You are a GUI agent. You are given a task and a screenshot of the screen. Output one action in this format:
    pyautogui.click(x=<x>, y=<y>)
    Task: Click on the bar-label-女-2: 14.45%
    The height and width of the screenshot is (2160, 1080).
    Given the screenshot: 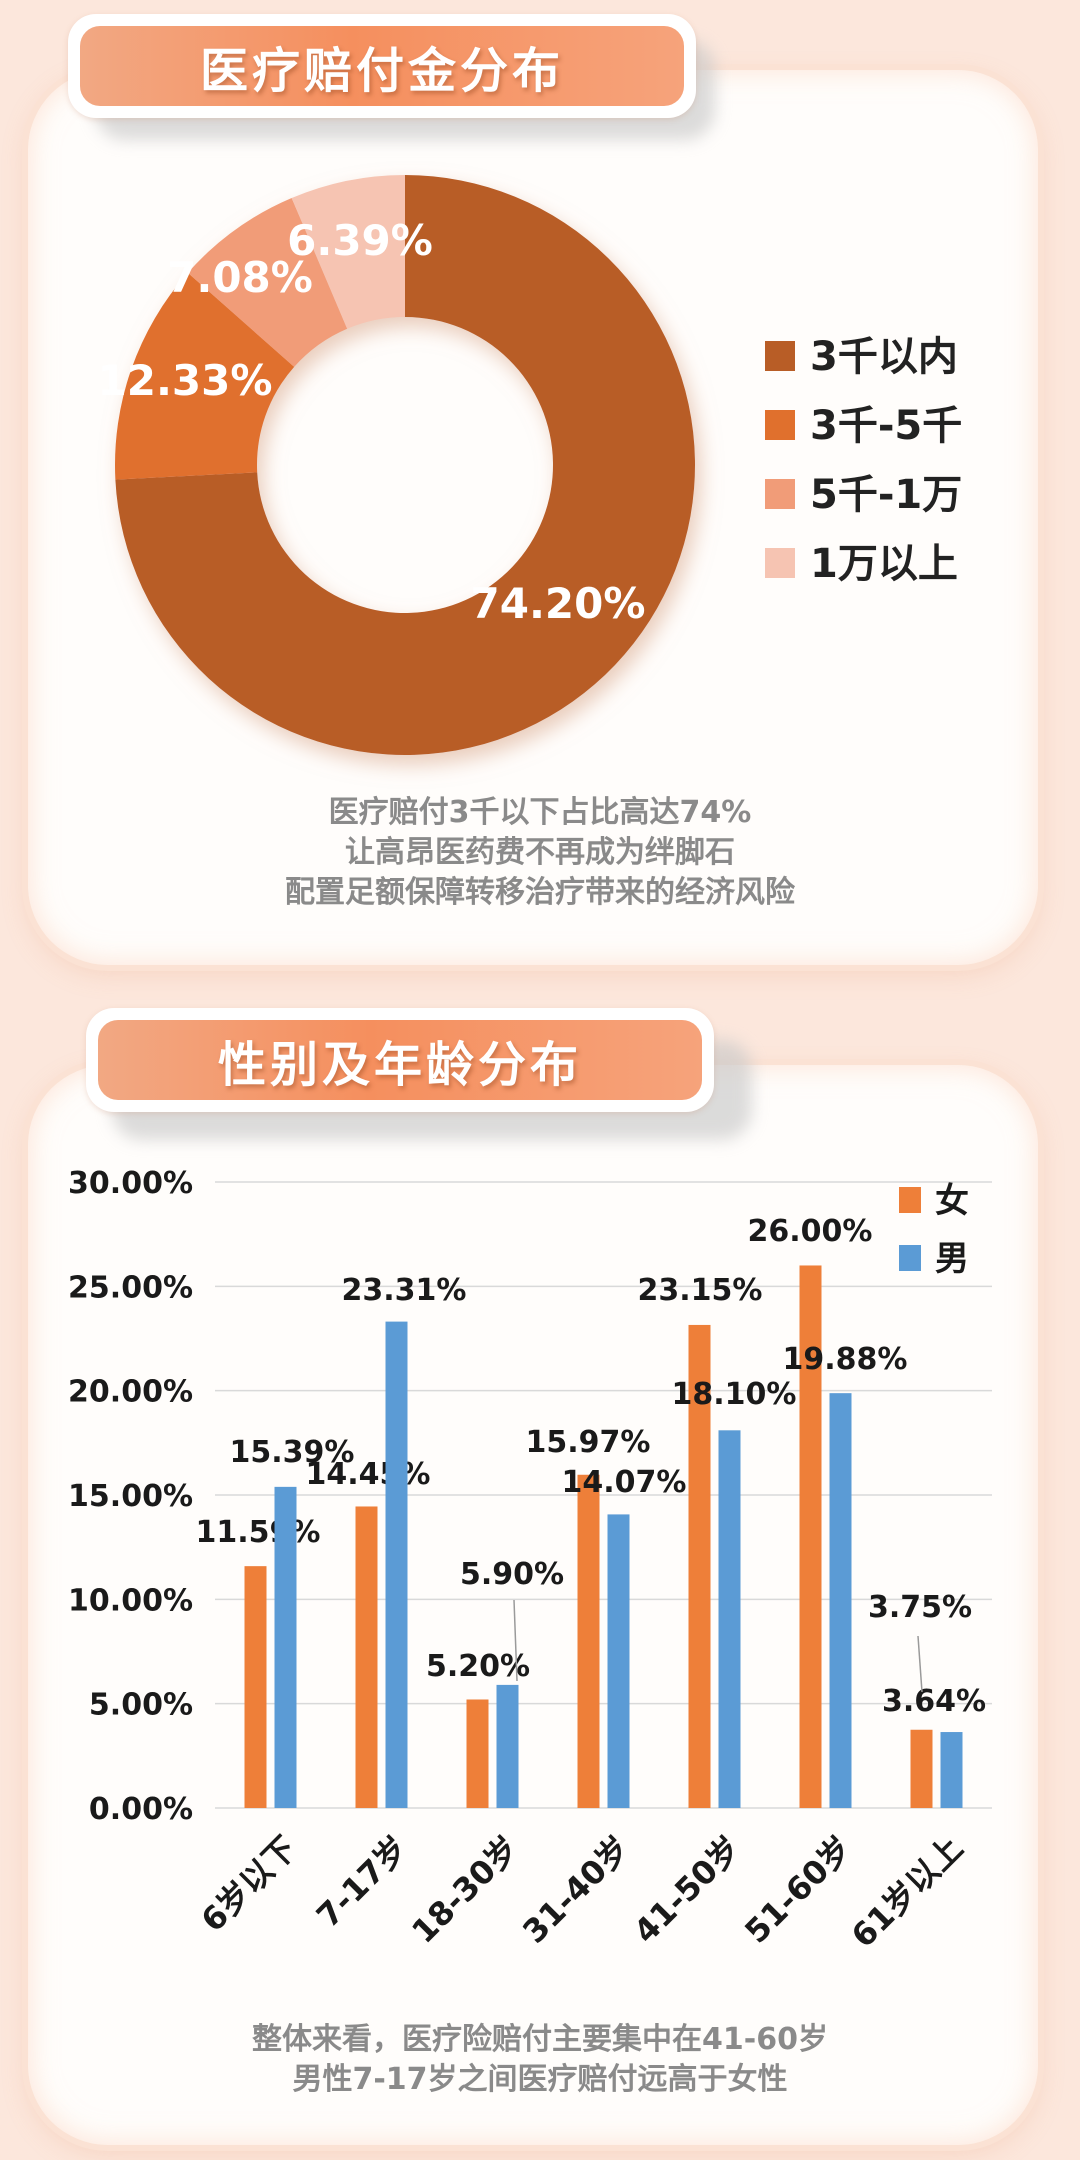 What is the action you would take?
    pyautogui.click(x=368, y=1474)
    